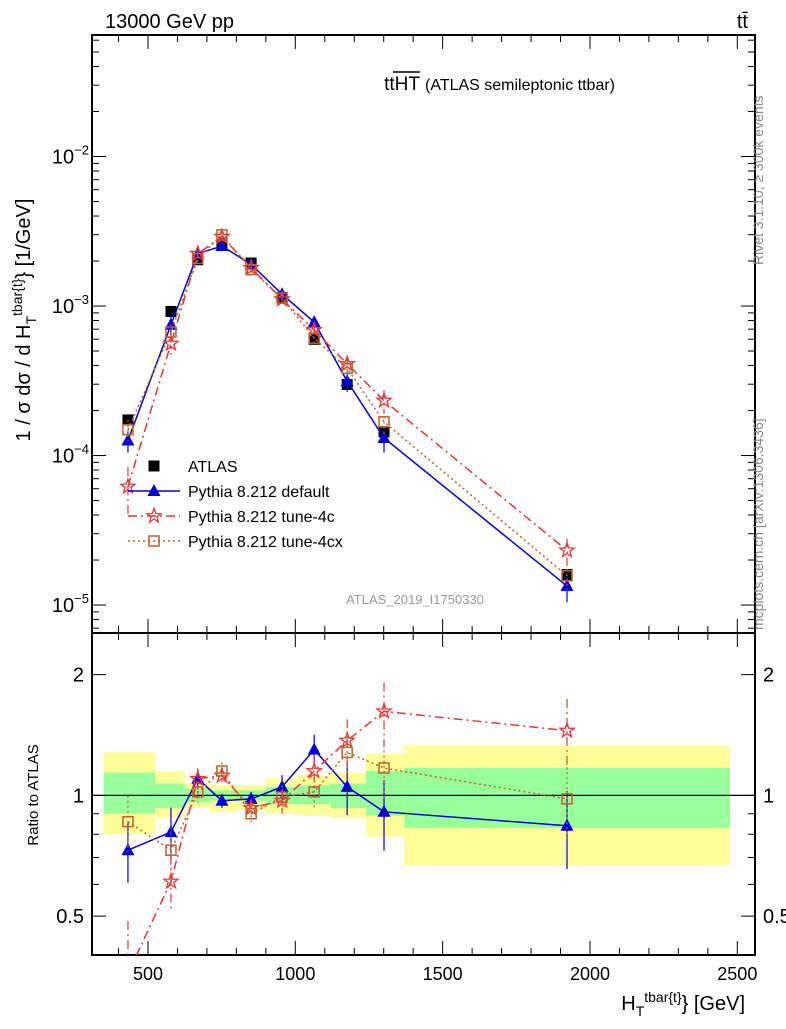 This screenshot has height=1029, width=786. What do you see at coordinates (743, 22) in the screenshot?
I see `header-right: tt̄` at bounding box center [743, 22].